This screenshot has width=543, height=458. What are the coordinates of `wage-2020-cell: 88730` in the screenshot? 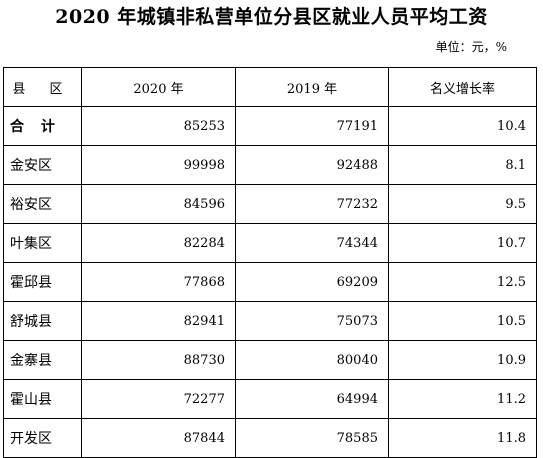 It's located at (158, 360).